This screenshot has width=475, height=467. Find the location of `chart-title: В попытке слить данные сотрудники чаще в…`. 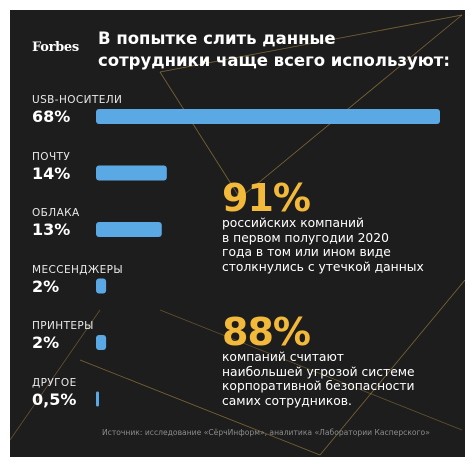

chart-title: В попытке слить данные сотрудники чаще в… is located at coordinates (278, 50).